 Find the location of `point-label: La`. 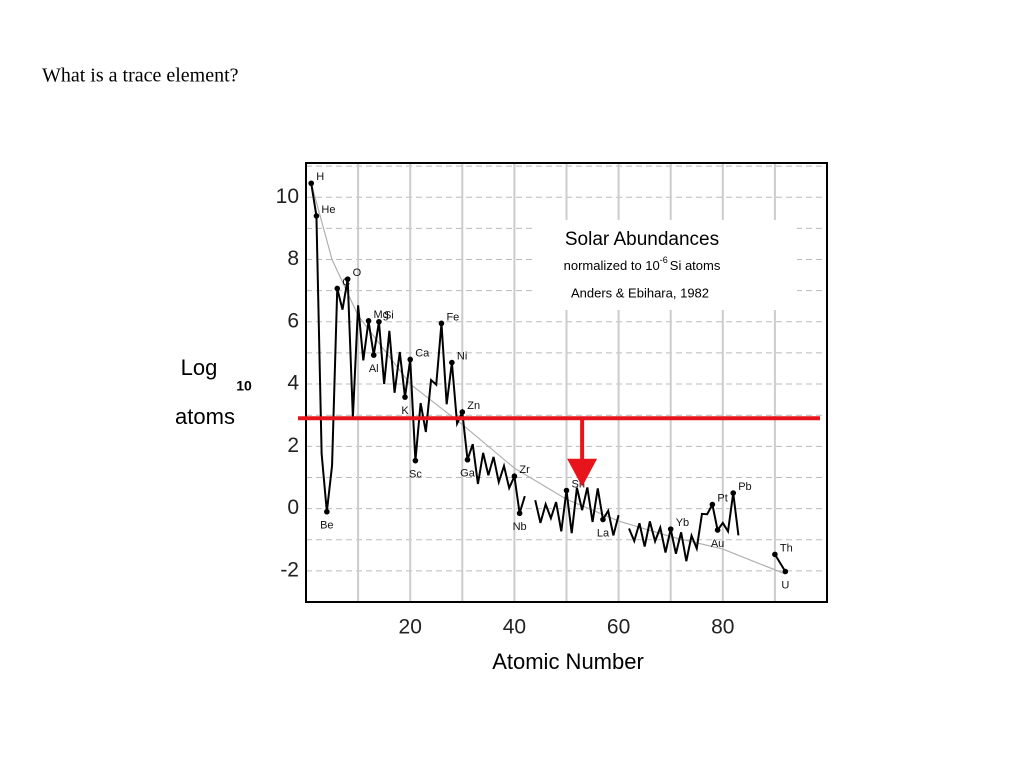

point-label: La is located at coordinates (603, 533).